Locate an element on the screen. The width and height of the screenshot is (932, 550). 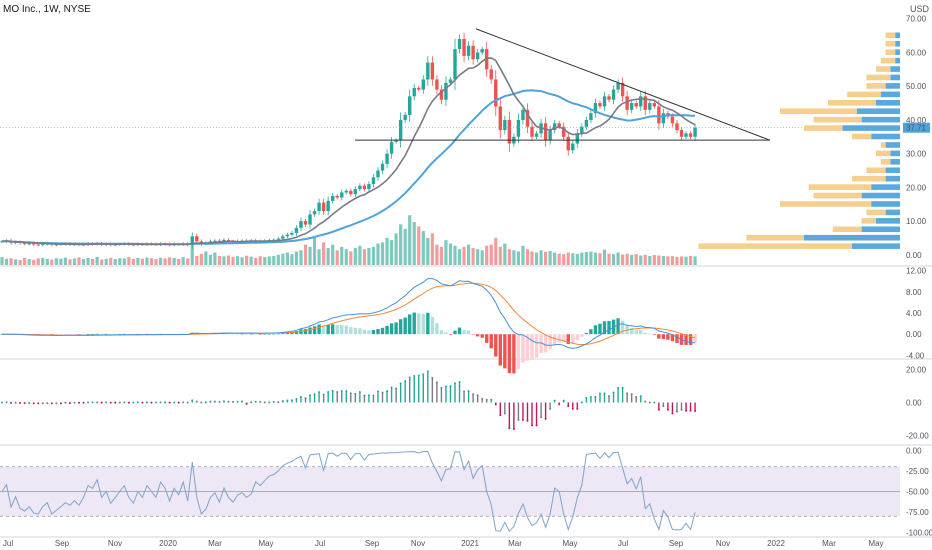
macd-axis-tick: 0.00 is located at coordinates (914, 334).